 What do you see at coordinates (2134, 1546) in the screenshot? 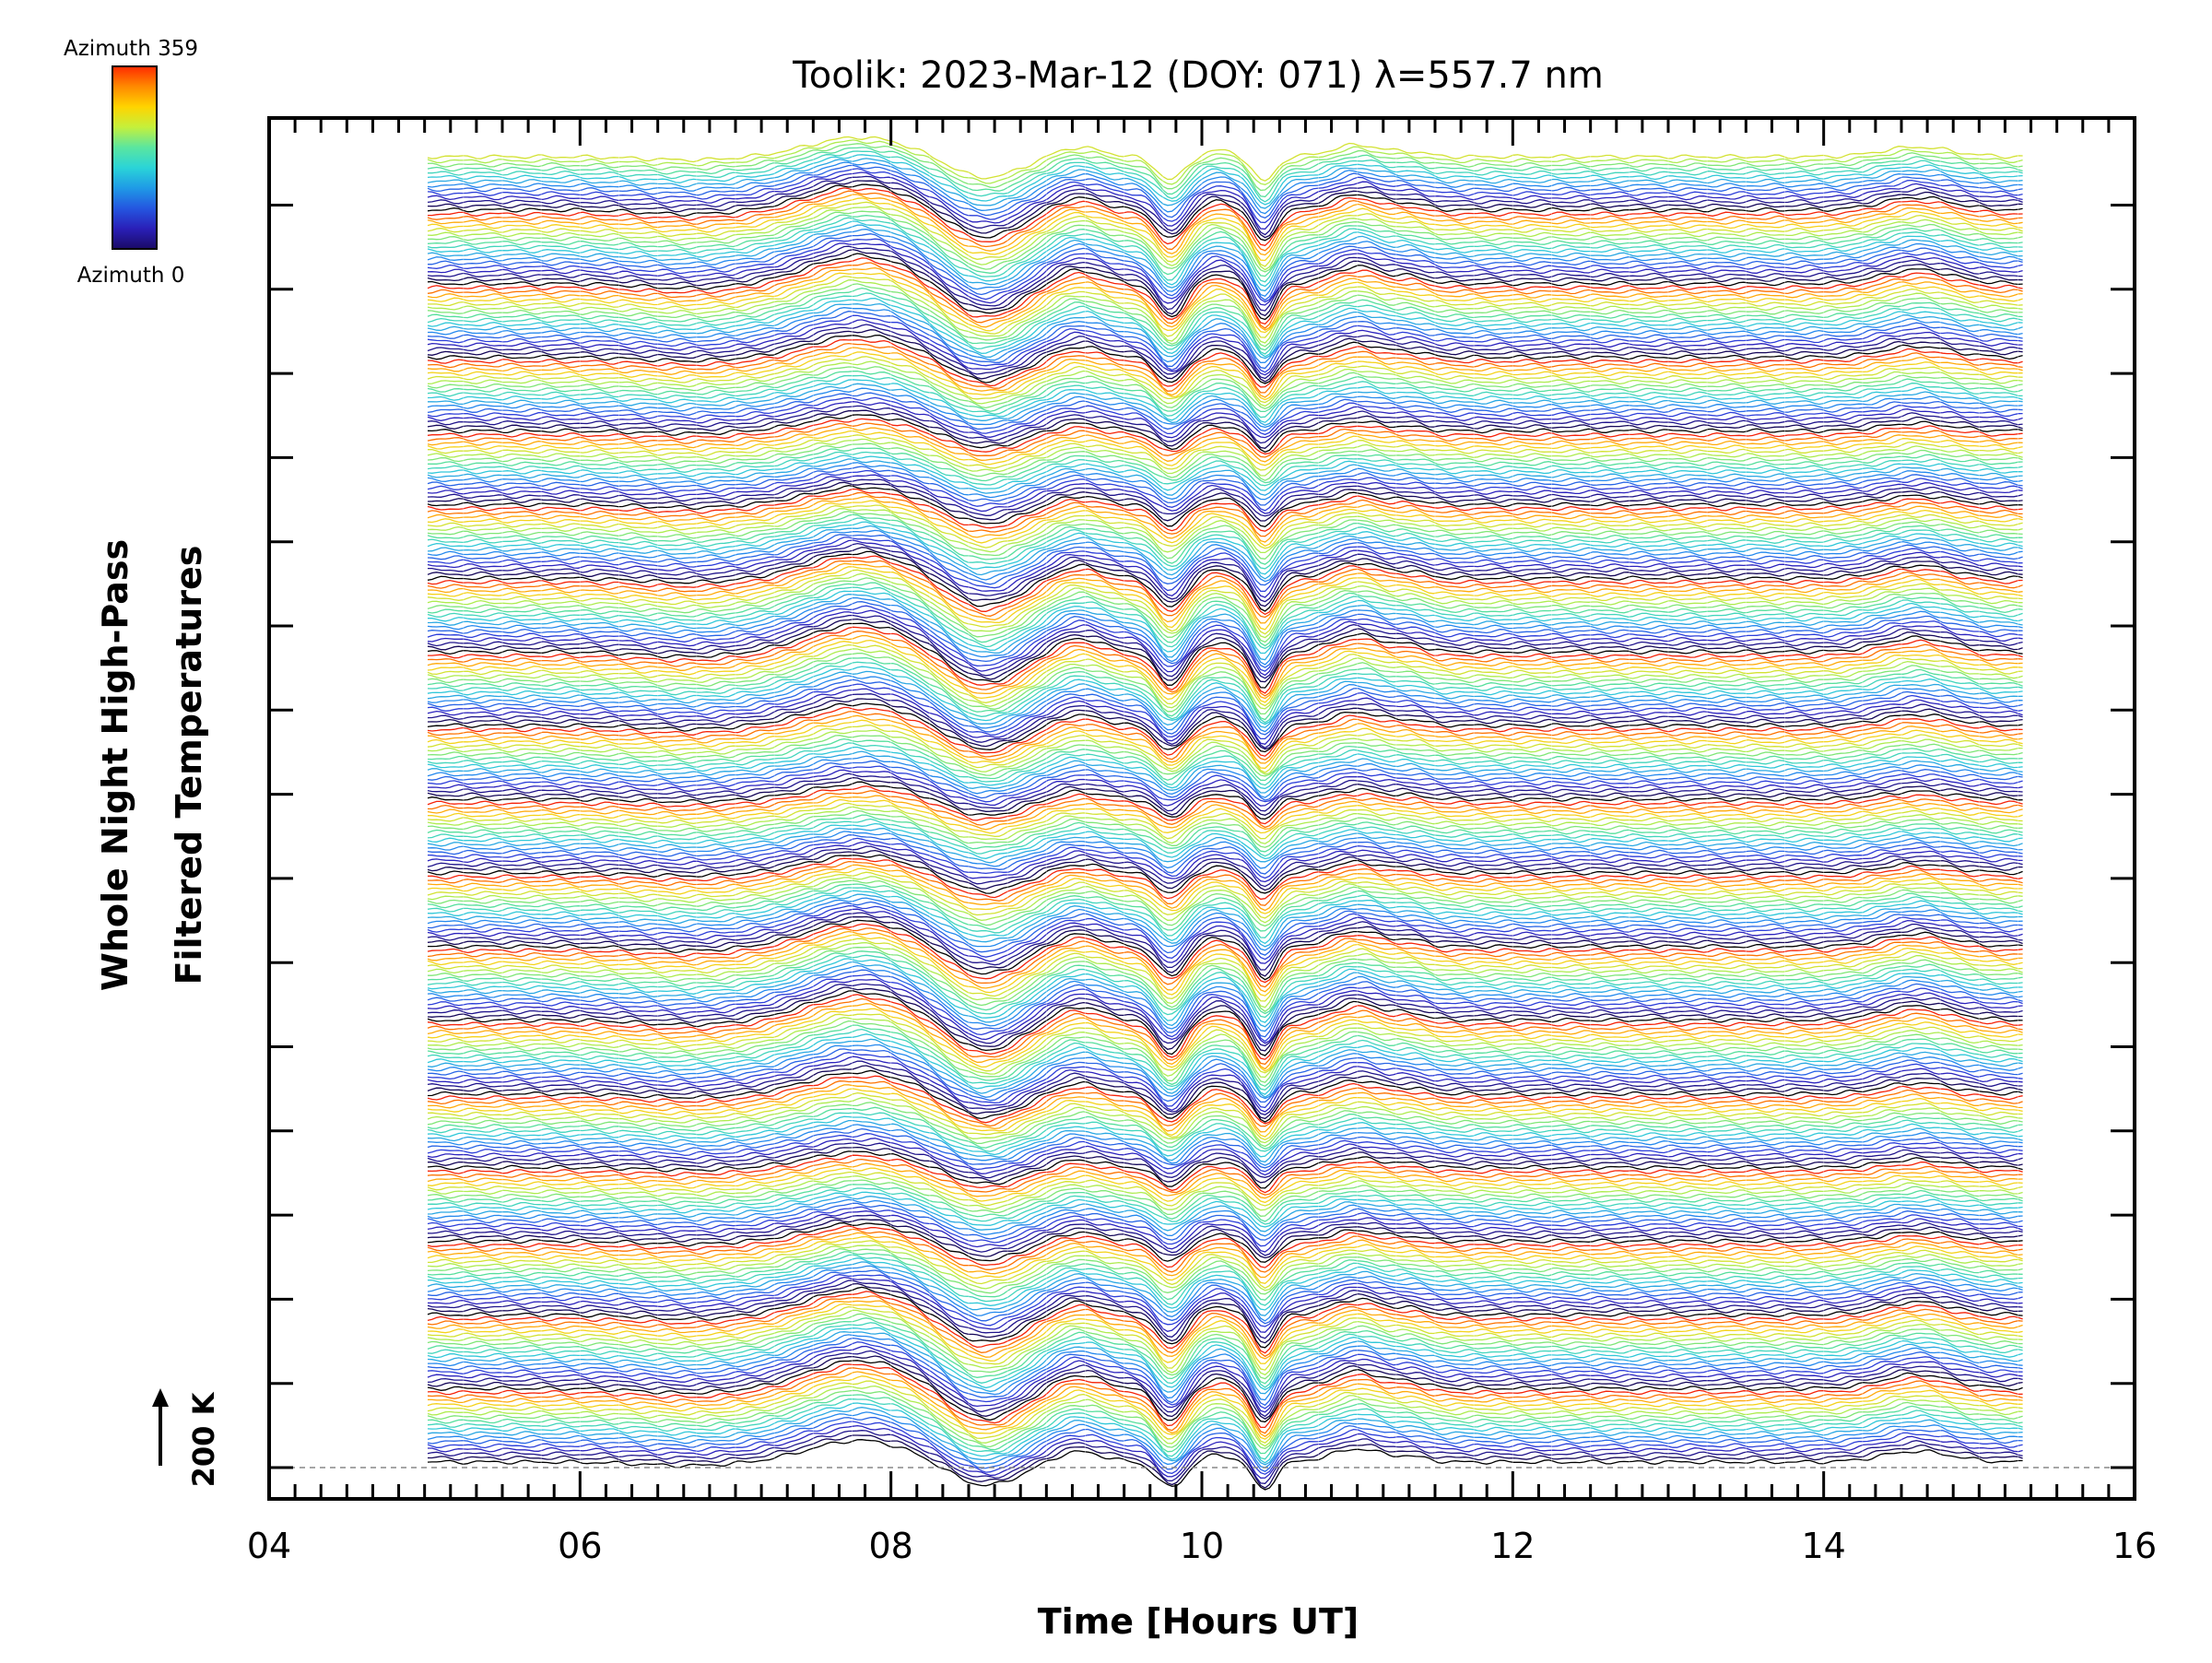
I see `x-tick-label: 16` at bounding box center [2134, 1546].